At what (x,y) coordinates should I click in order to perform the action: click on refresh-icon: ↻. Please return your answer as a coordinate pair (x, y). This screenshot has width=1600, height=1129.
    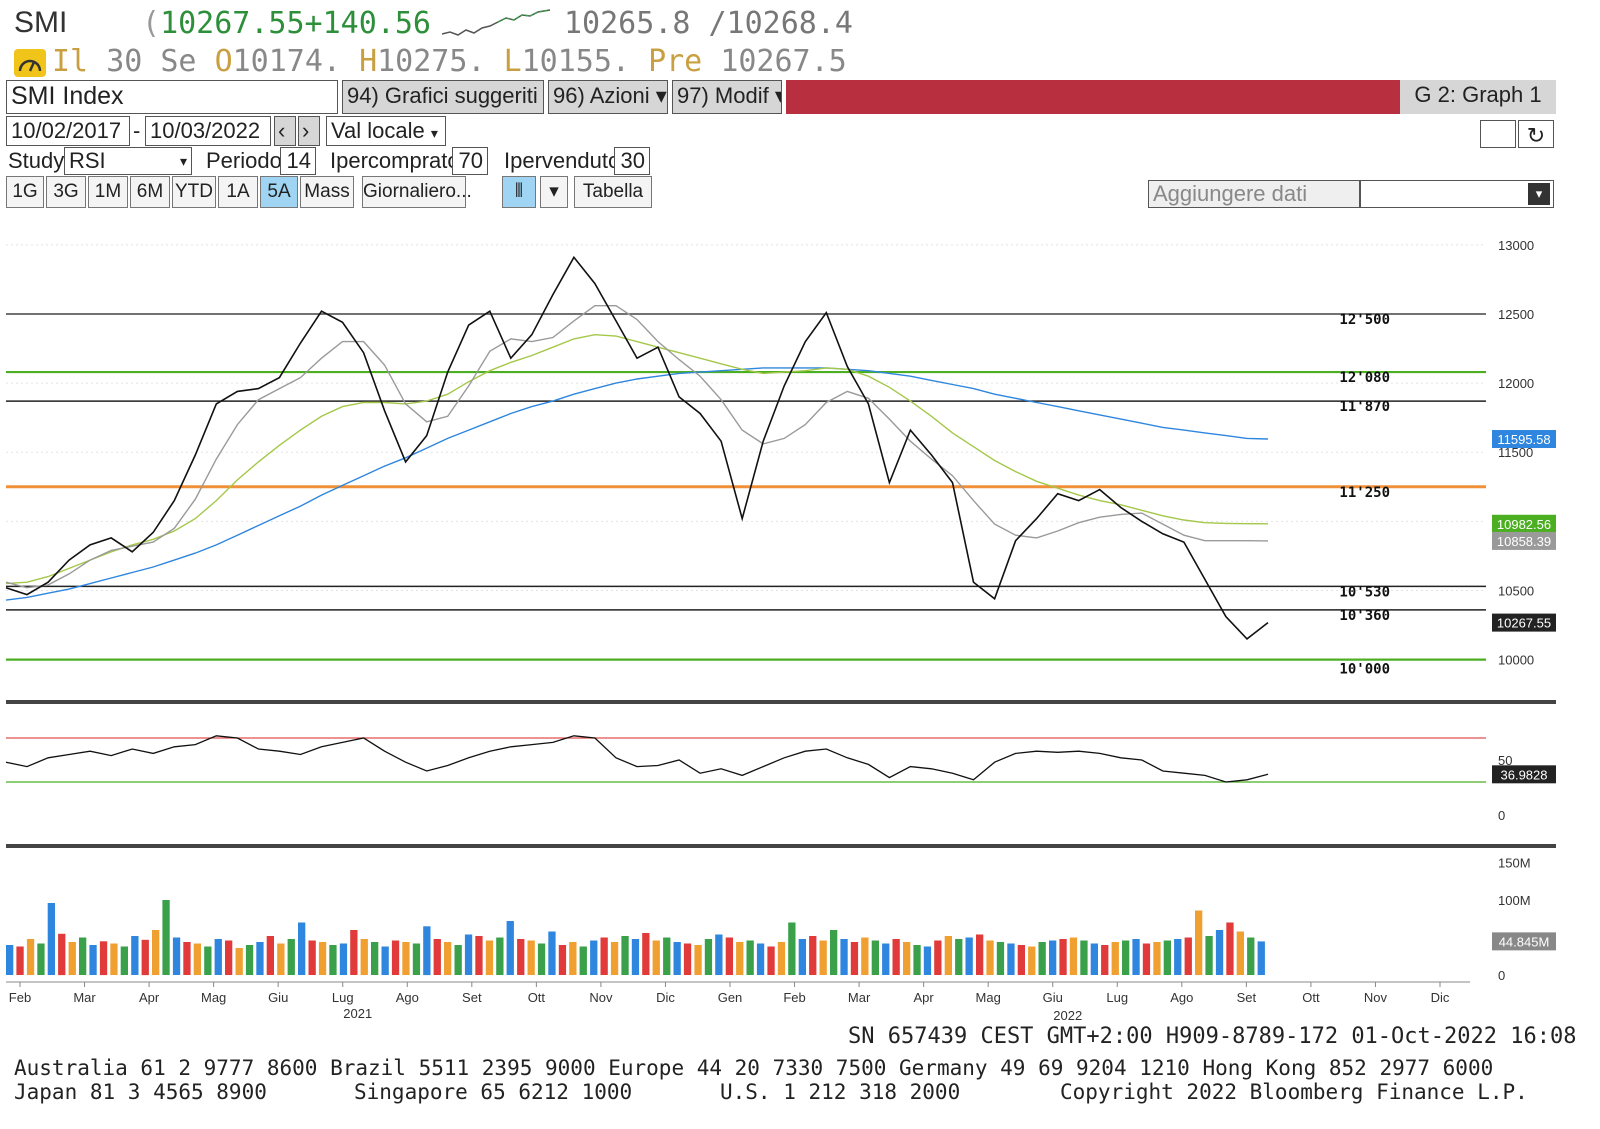
    Looking at the image, I should click on (1536, 134).